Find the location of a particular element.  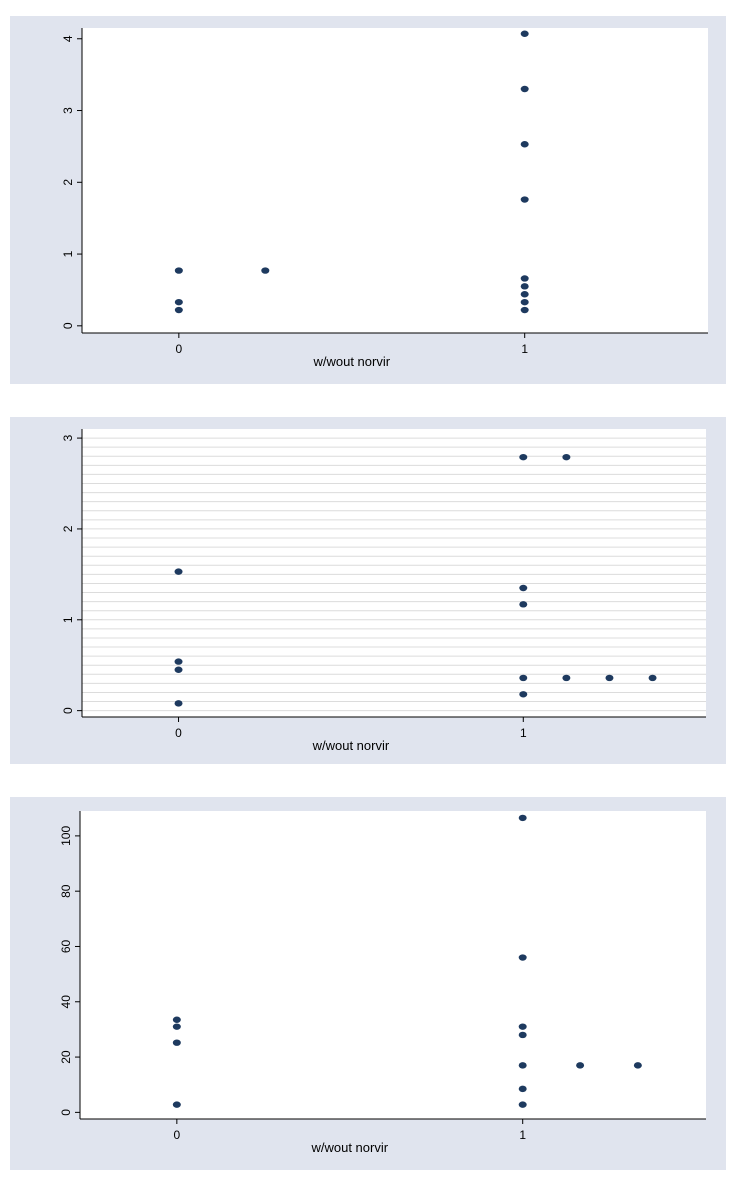

y-tick-label: 60 is located at coordinates (66, 946).